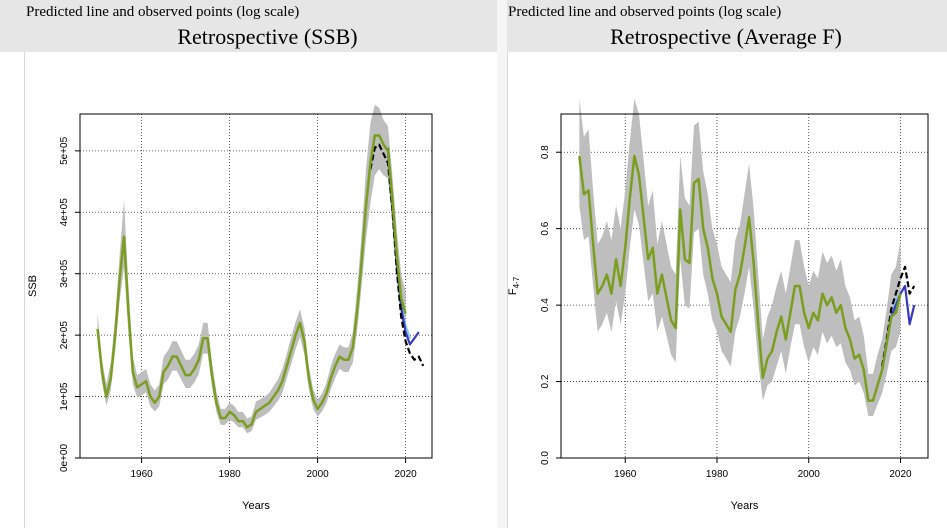 This screenshot has height=528, width=947. What do you see at coordinates (900, 474) in the screenshot?
I see `f-xtick-label-2020: 2020` at bounding box center [900, 474].